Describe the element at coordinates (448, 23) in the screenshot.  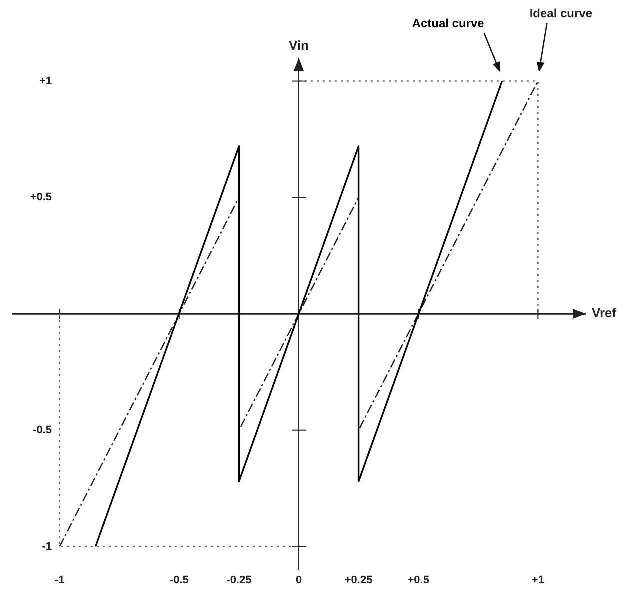
I see `text: Actual curve` at that location.